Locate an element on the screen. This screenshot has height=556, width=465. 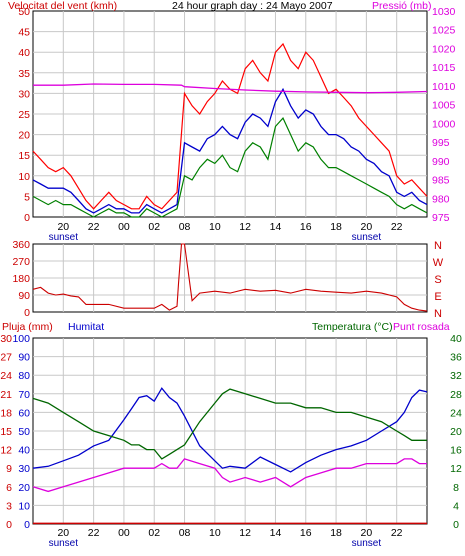
humidity-y-tick: 20 is located at coordinates (24, 488).